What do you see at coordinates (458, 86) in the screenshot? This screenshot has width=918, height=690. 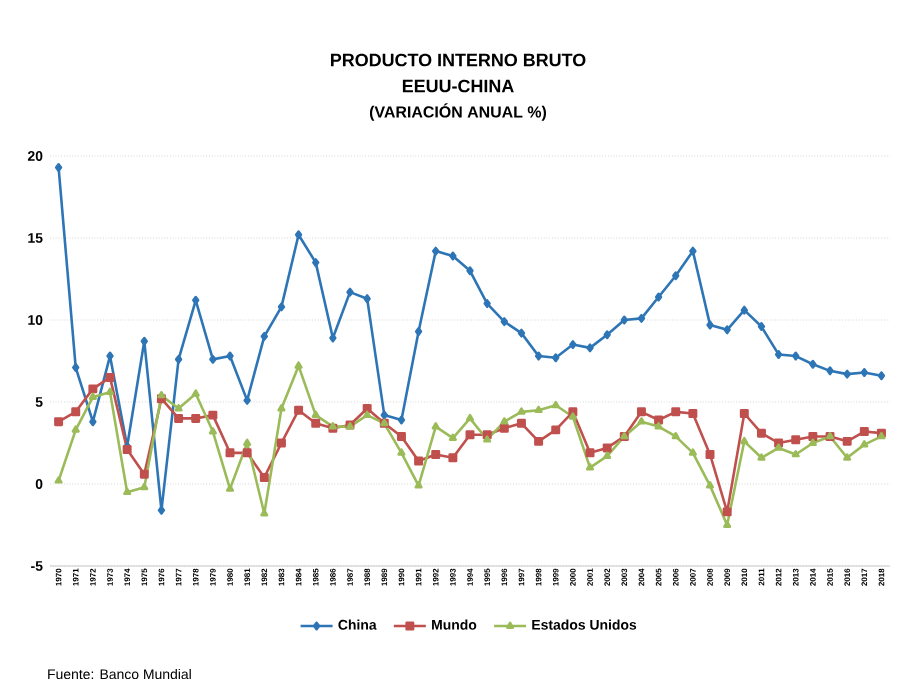 I see `chart-subtitle: EEUU-CHINA` at bounding box center [458, 86].